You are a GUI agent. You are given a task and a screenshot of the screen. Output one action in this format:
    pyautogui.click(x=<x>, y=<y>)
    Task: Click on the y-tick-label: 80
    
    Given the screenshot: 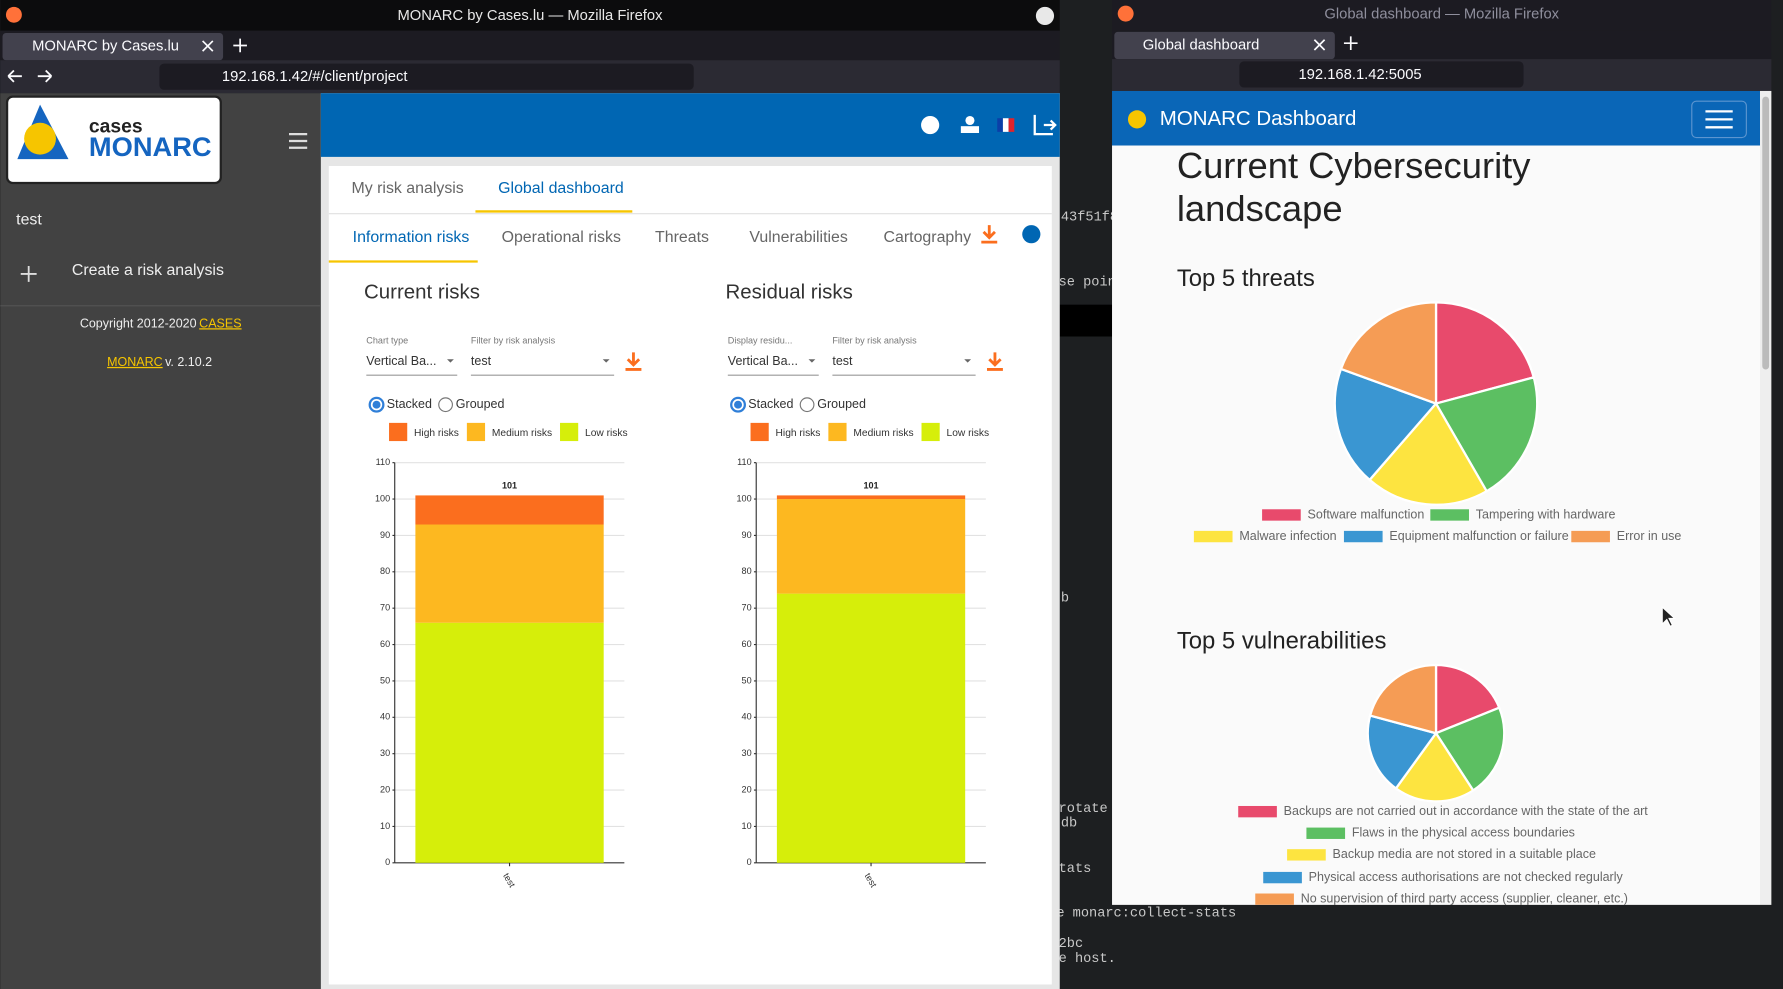 What is the action you would take?
    pyautogui.click(x=747, y=571)
    